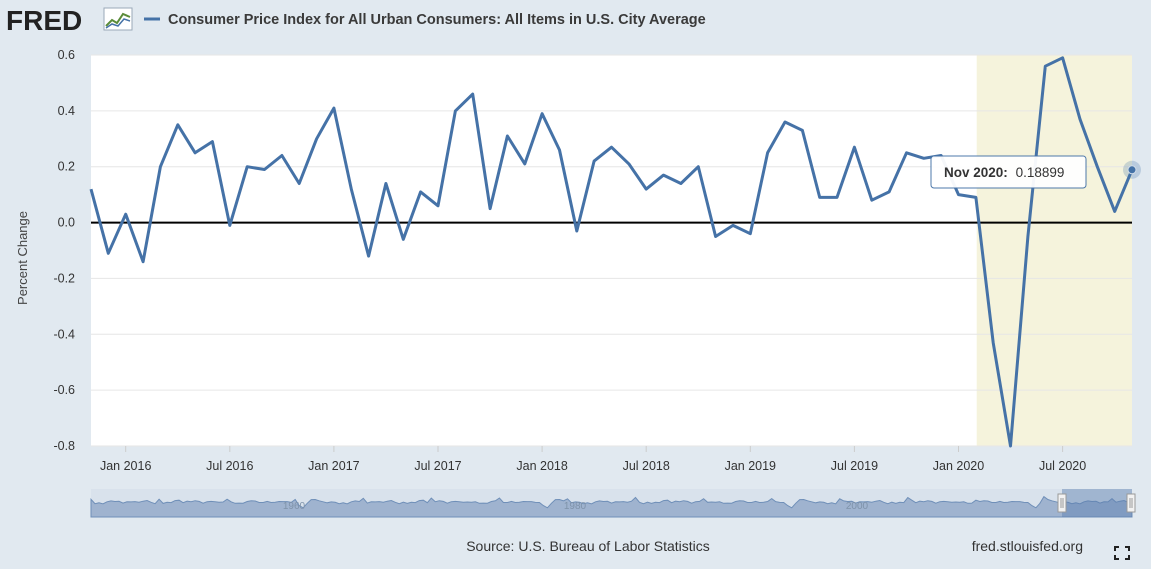  I want to click on y-tick-label: 0.6, so click(66, 55).